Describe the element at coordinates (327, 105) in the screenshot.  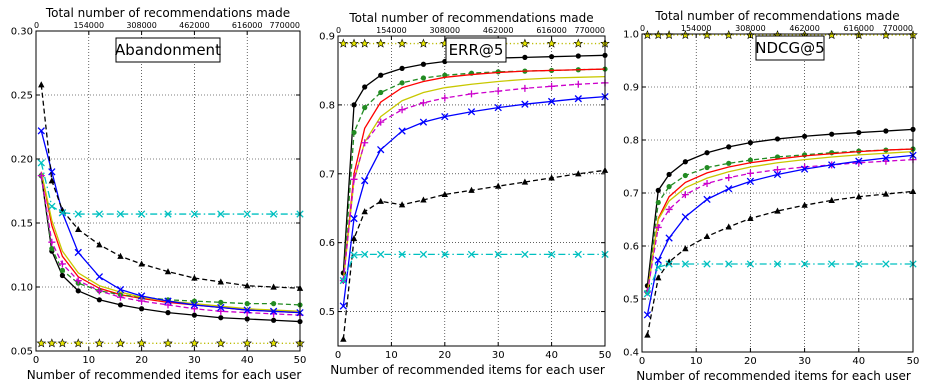
I see `y-tick-label: 0.8` at that location.